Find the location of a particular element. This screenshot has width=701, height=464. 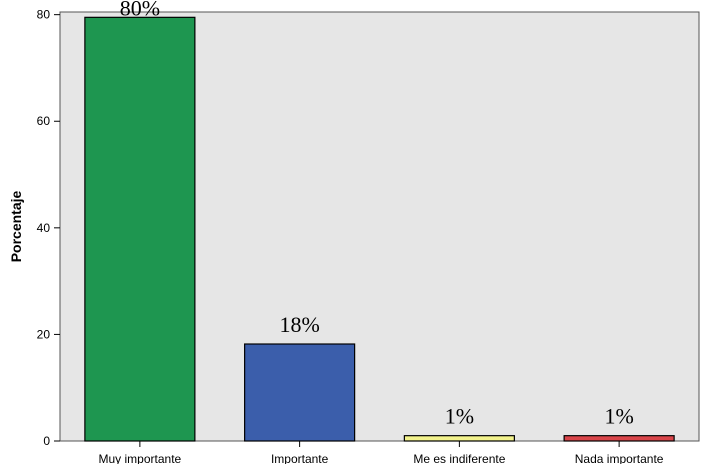

y-axis: 0 20 40 60 80 is located at coordinates (48, 228).